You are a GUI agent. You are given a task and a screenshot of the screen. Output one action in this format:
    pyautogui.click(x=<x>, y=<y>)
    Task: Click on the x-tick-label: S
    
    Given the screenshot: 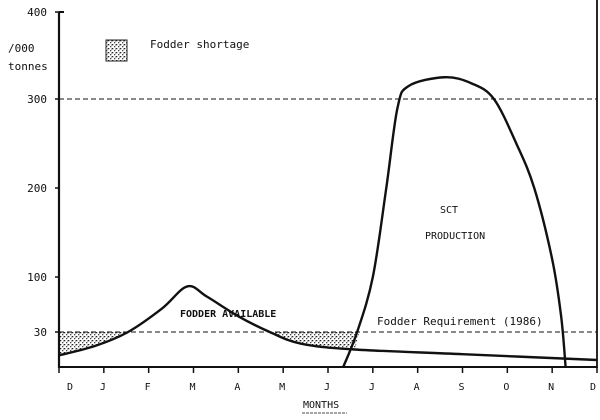 What is the action you would take?
    pyautogui.click(x=461, y=387)
    